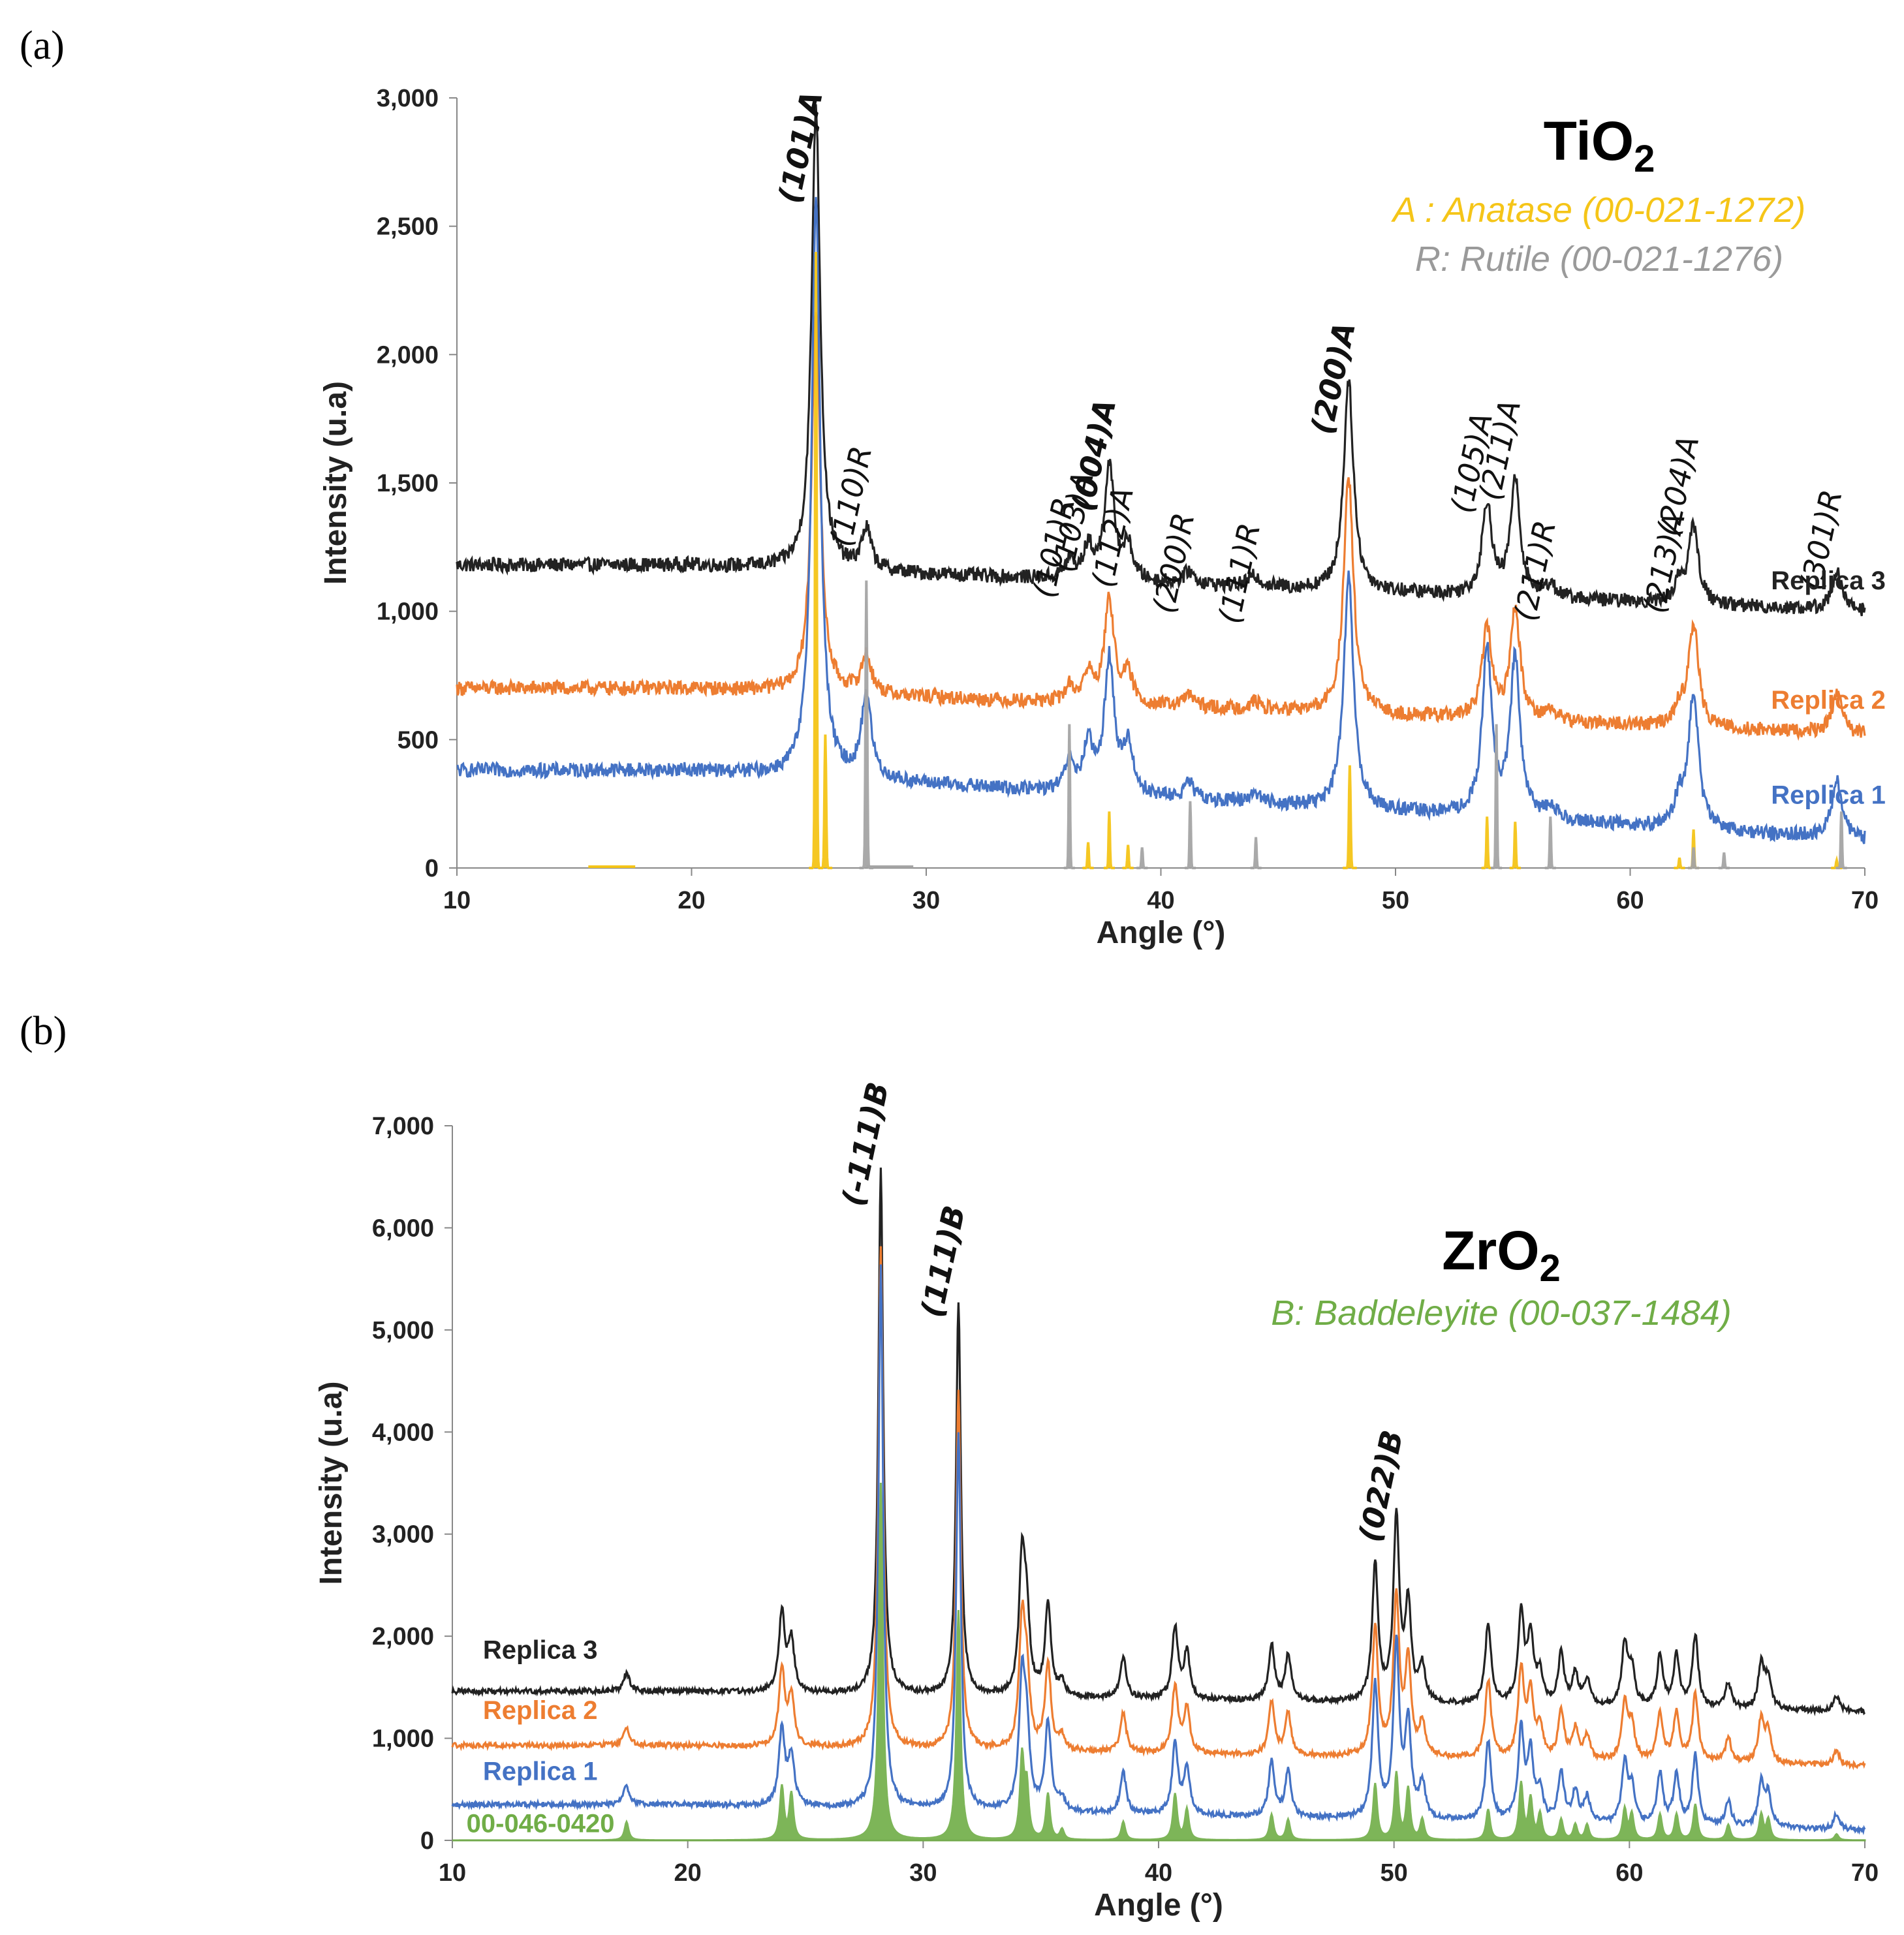 Image resolution: width=1904 pixels, height=1935 pixels. What do you see at coordinates (1173, 563) in the screenshot?
I see `peak-label: (200)R` at bounding box center [1173, 563].